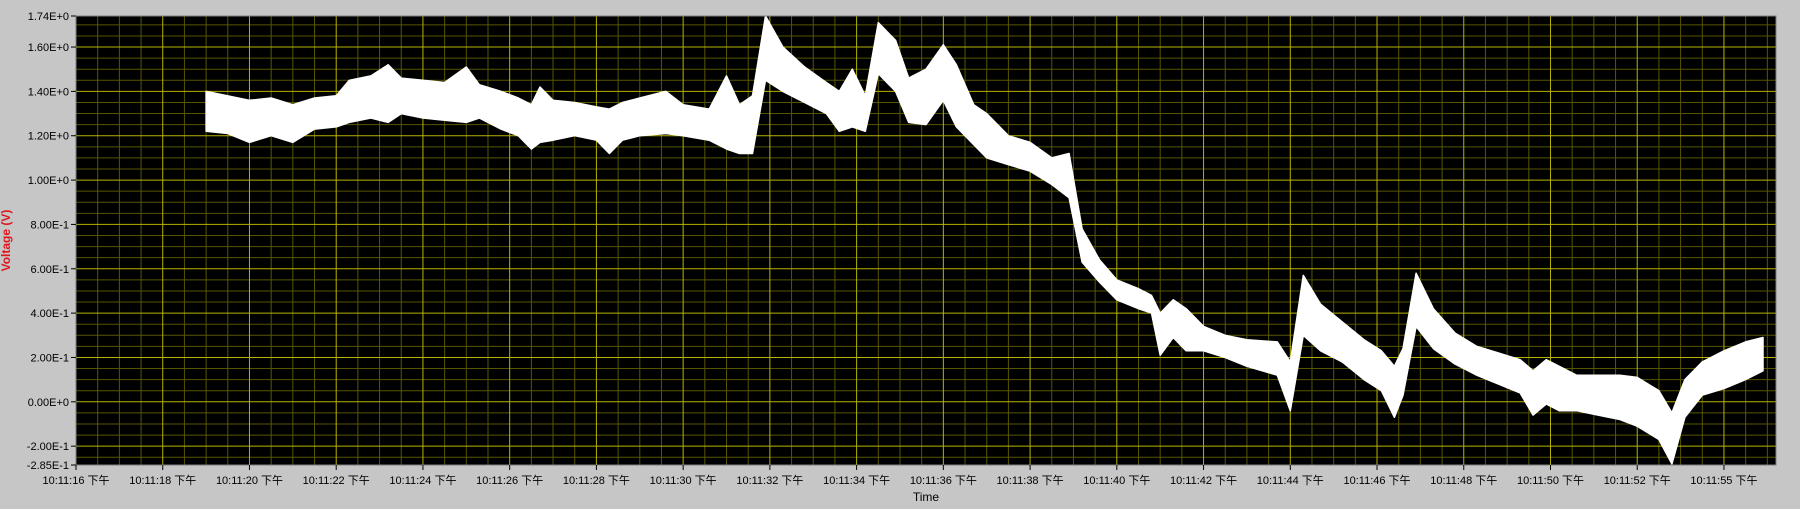 This screenshot has height=509, width=1800. I want to click on x-tick-label: 10:11:38 下午, so click(1030, 480).